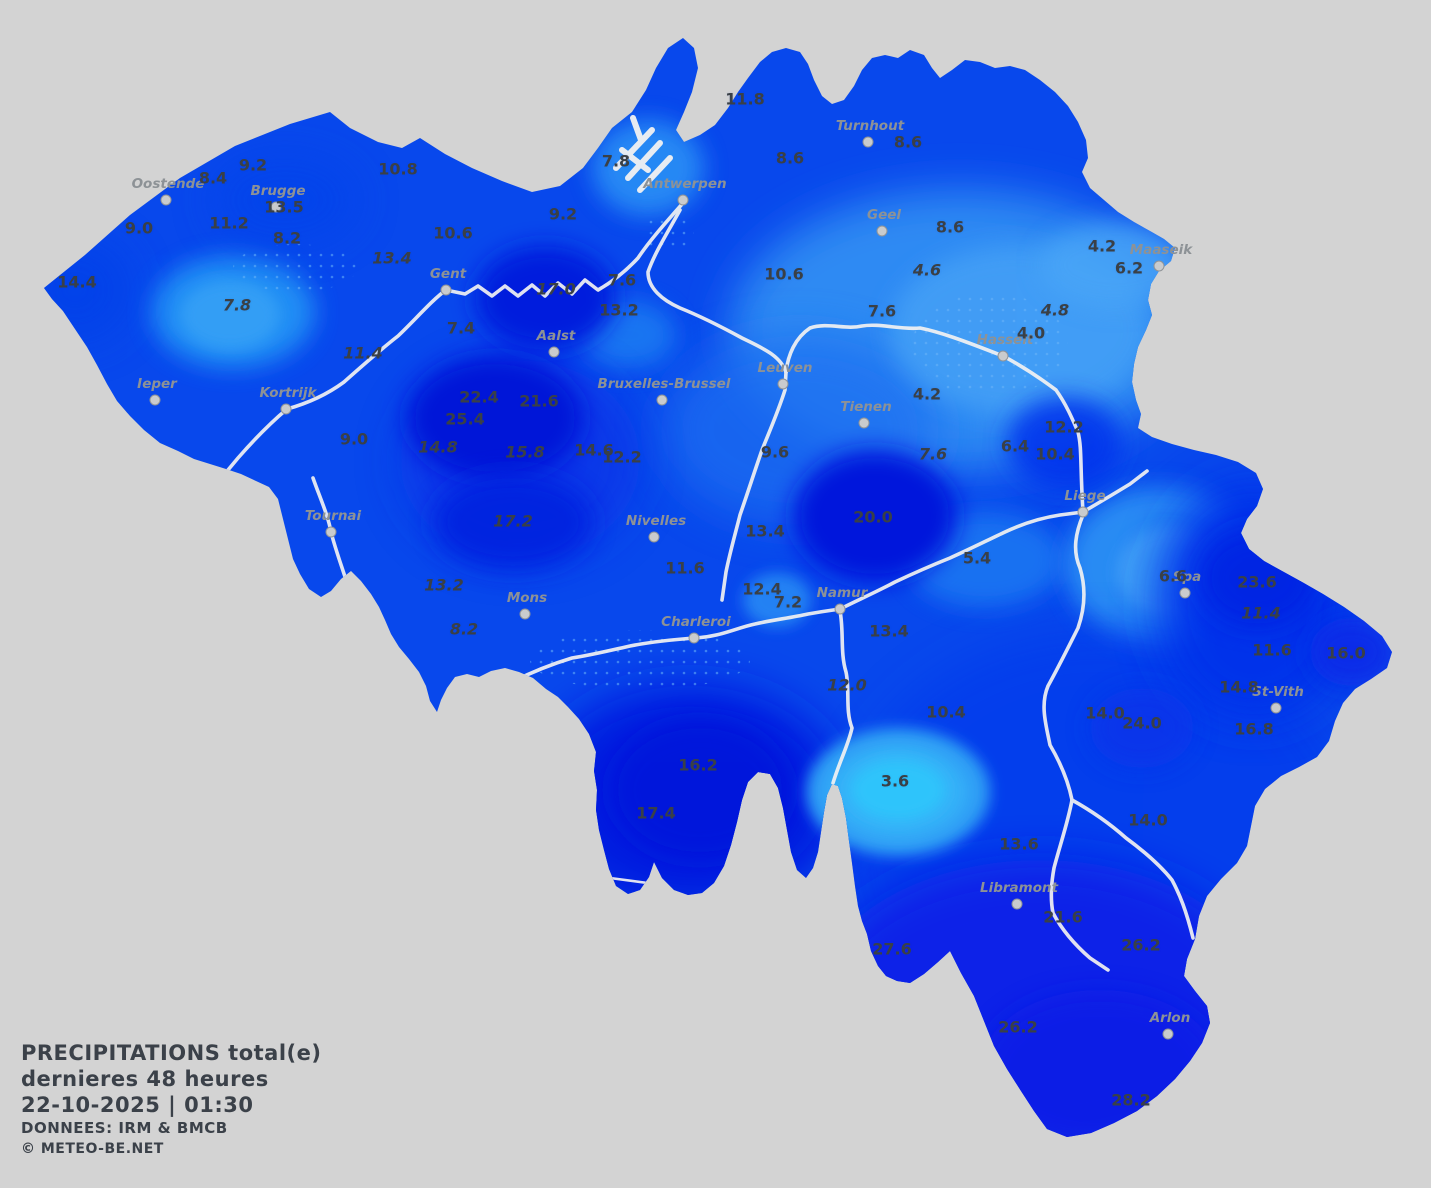 The height and width of the screenshot is (1188, 1431). What do you see at coordinates (124, 1128) in the screenshot?
I see `data-source: DONNEES: IRM & BMCB` at bounding box center [124, 1128].